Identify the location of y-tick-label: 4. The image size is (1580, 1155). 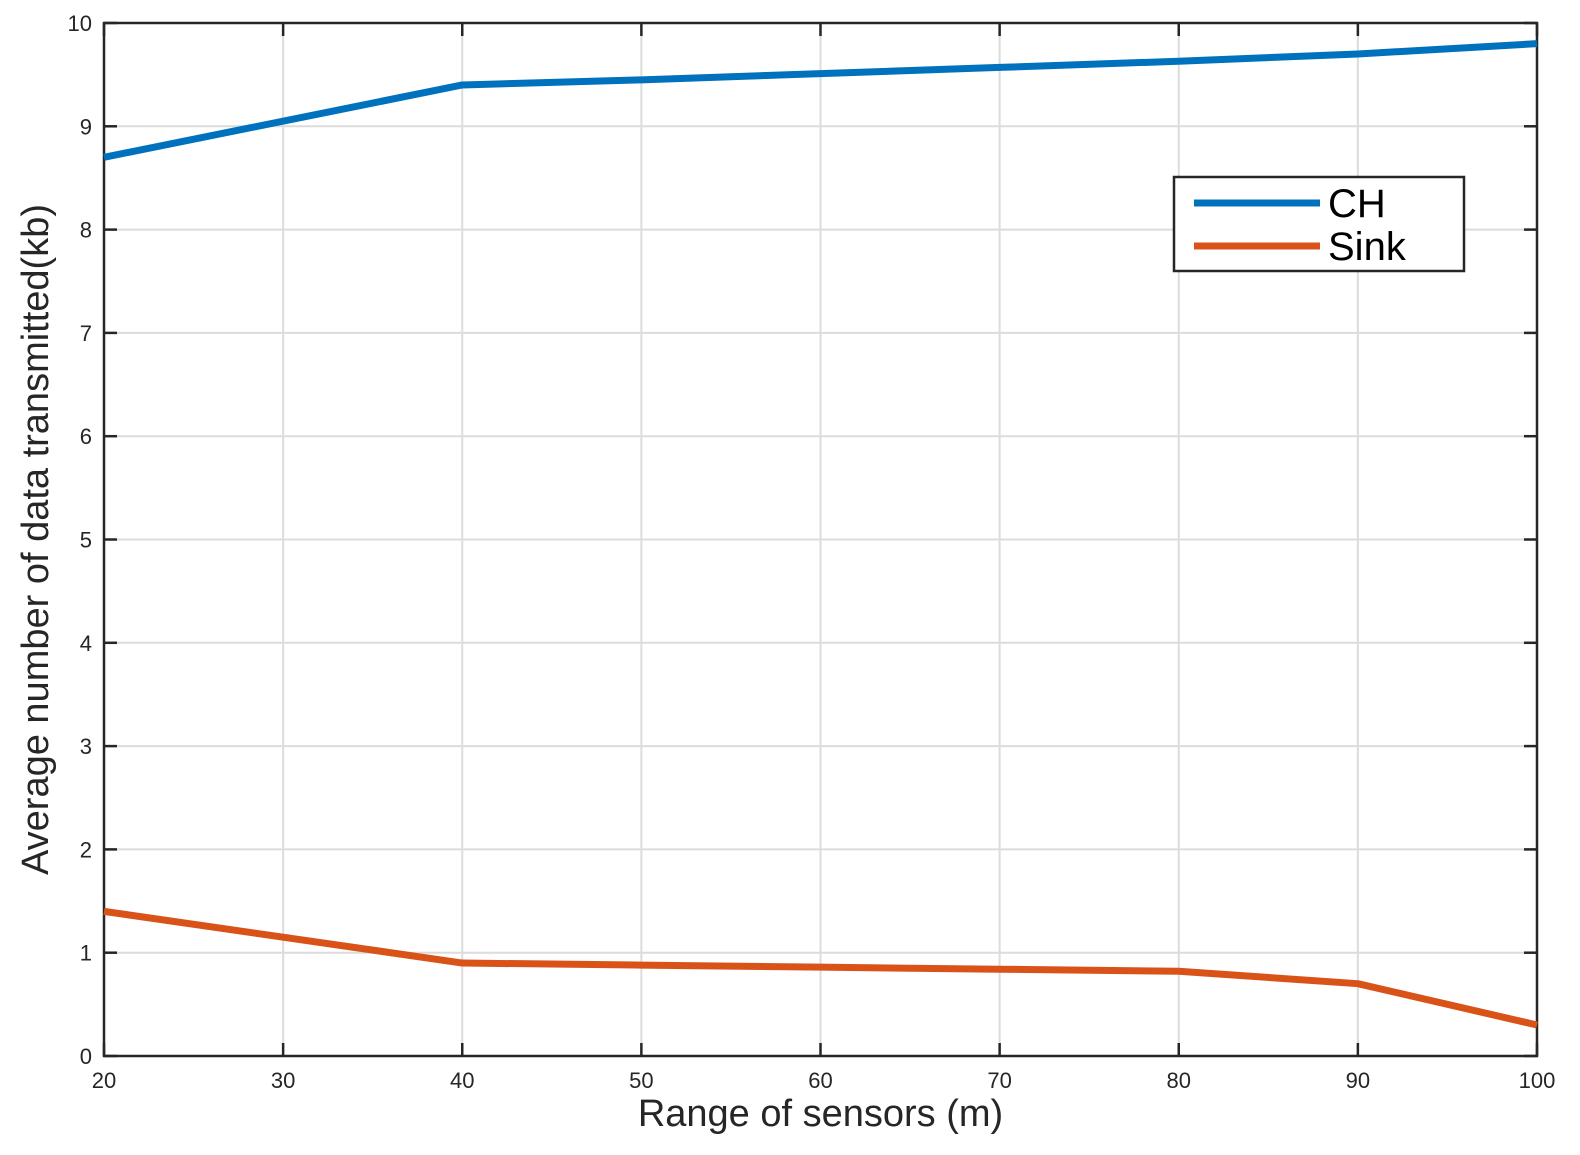
(86, 643).